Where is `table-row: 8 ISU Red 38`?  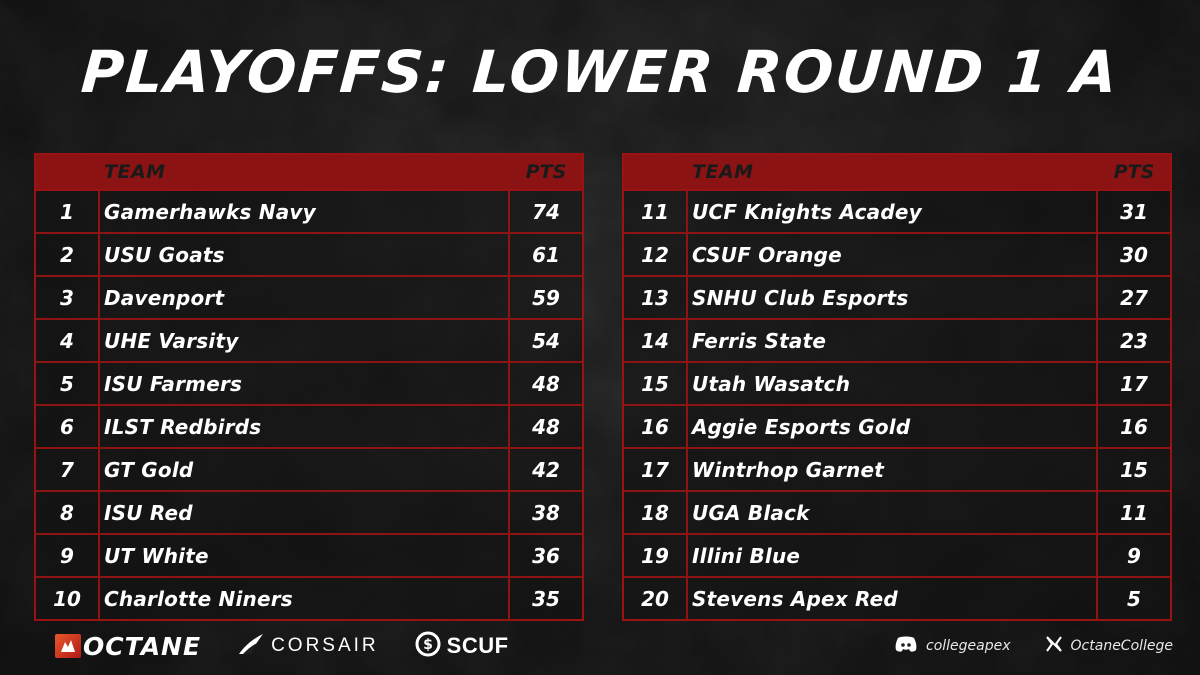
table-row: 8 ISU Red 38 is located at coordinates (309, 513).